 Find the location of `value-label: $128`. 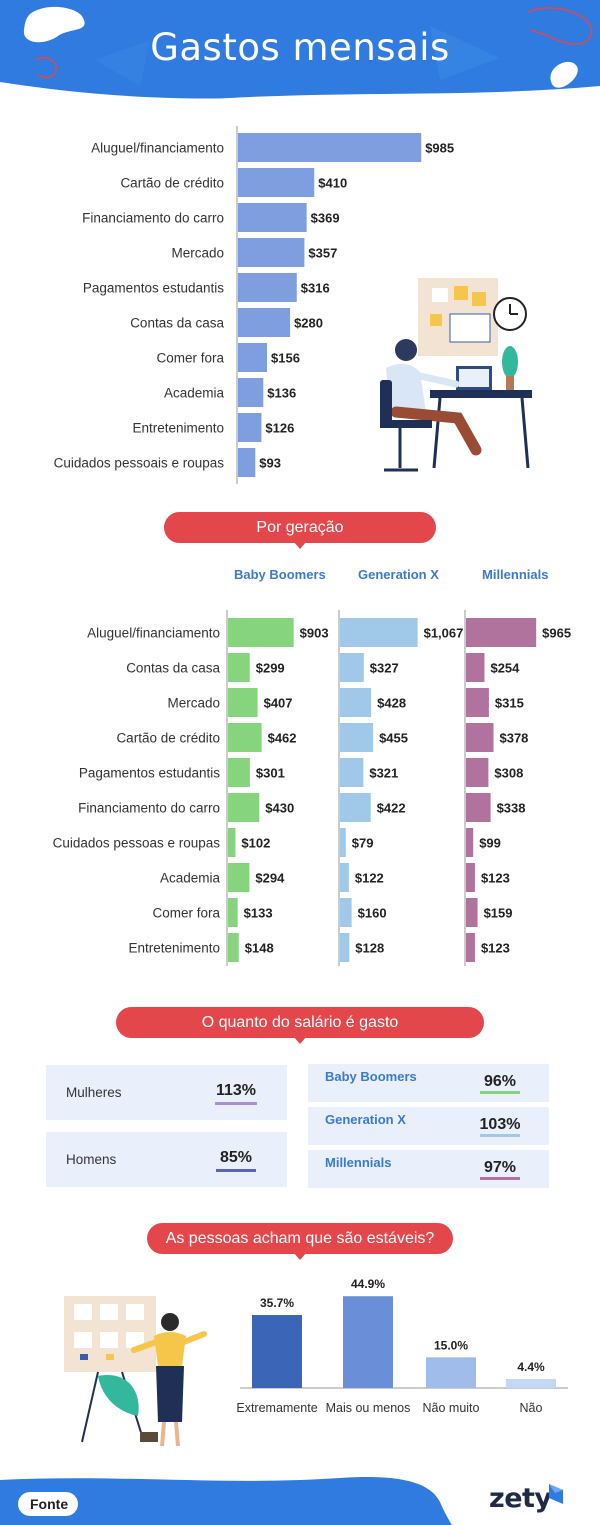

value-label: $128 is located at coordinates (369, 948).